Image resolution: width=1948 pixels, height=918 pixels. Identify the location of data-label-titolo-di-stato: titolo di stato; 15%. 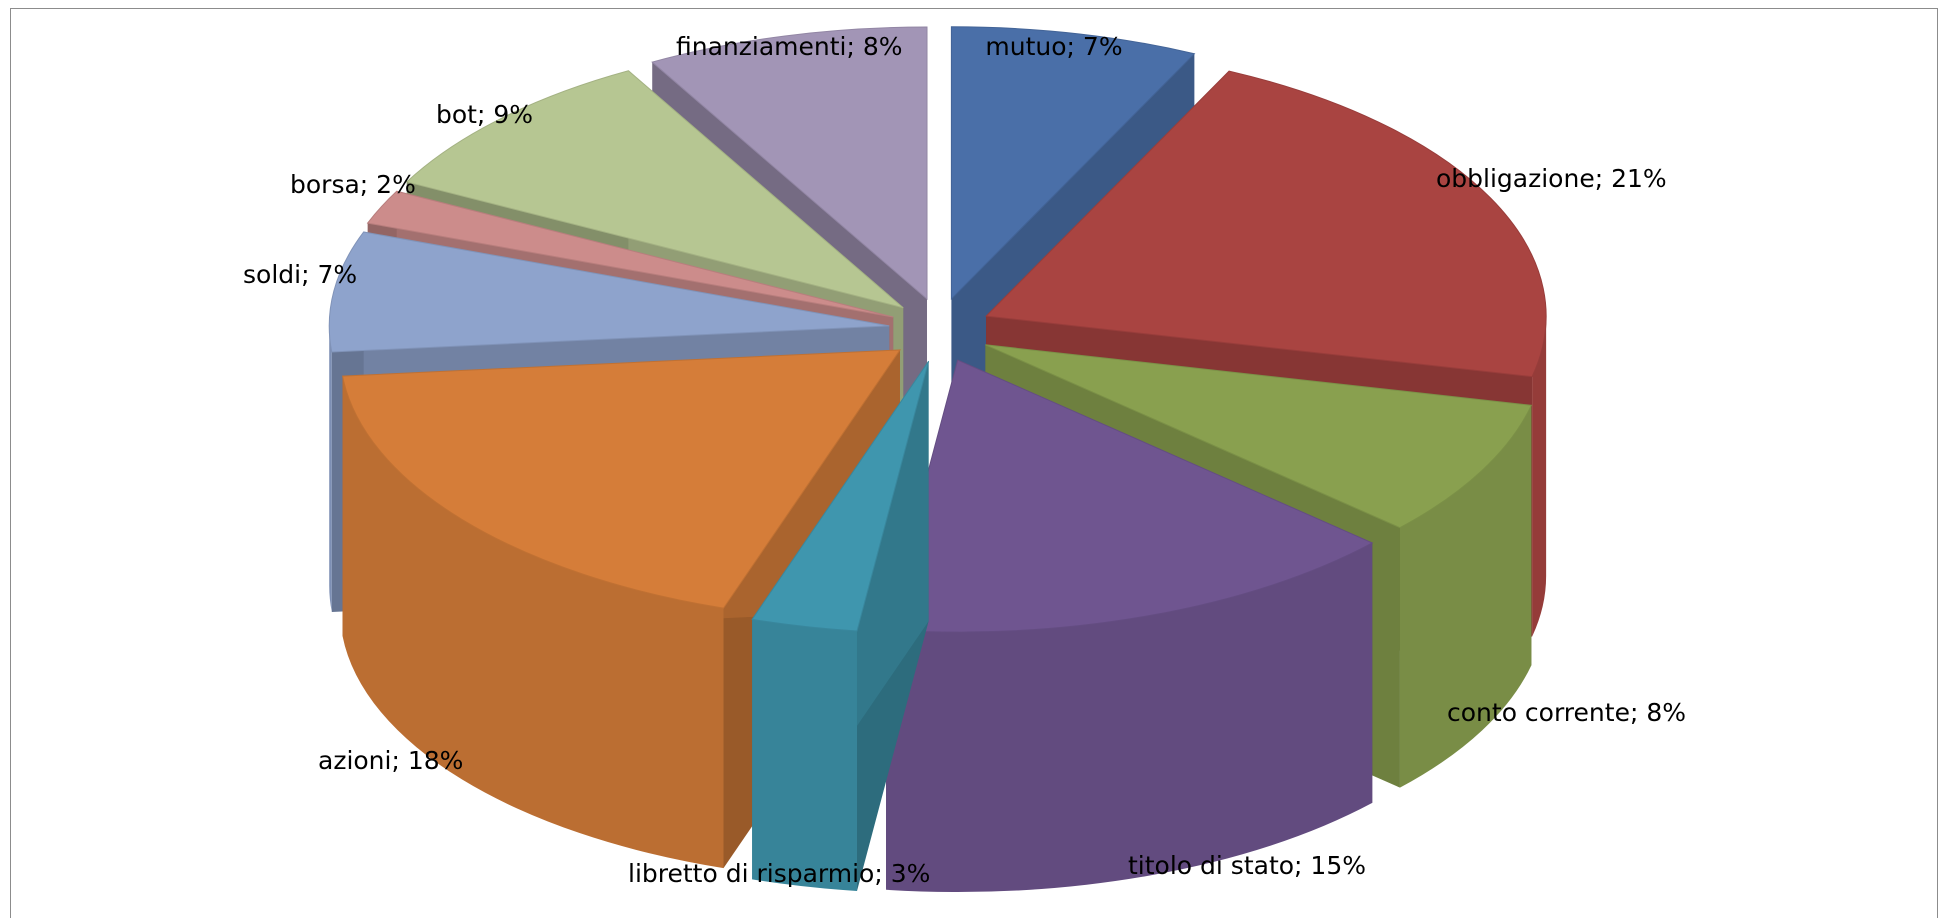
(1247, 865).